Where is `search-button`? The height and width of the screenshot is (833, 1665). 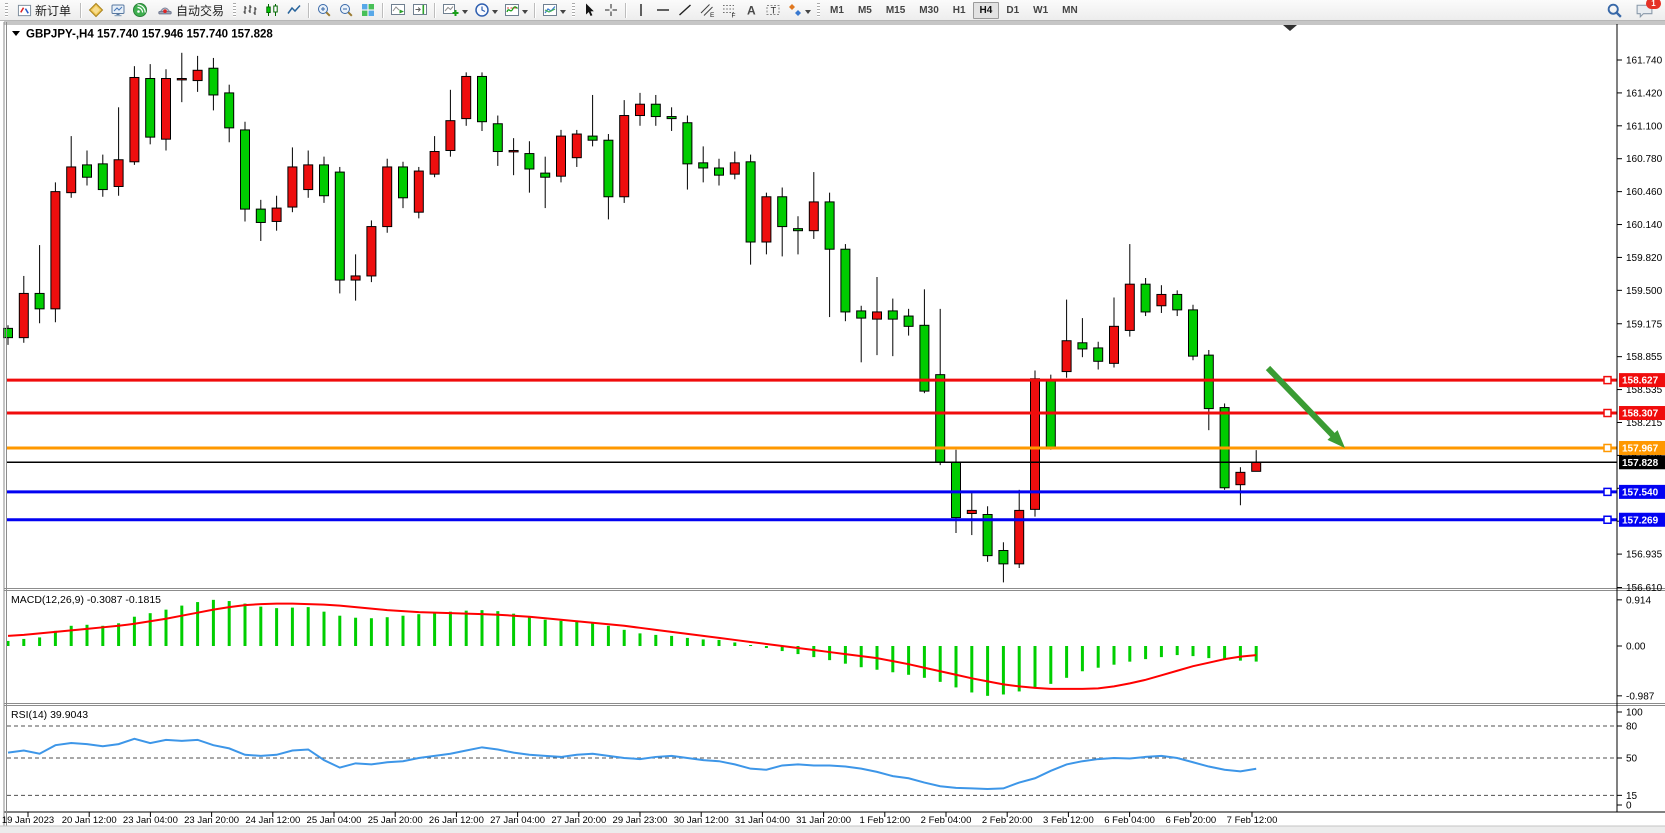 search-button is located at coordinates (1614, 10).